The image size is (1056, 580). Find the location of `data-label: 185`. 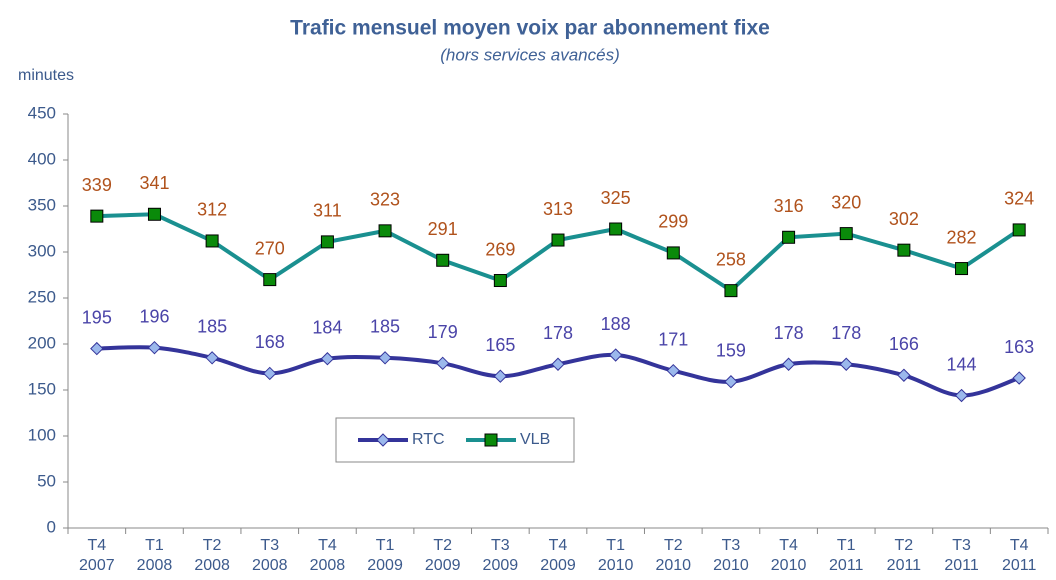

data-label: 185 is located at coordinates (385, 327).